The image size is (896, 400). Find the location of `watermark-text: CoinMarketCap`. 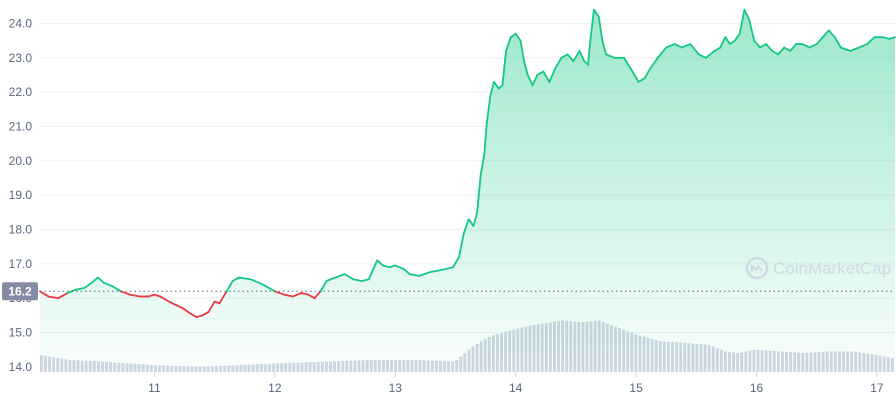

watermark-text: CoinMarketCap is located at coordinates (832, 268).